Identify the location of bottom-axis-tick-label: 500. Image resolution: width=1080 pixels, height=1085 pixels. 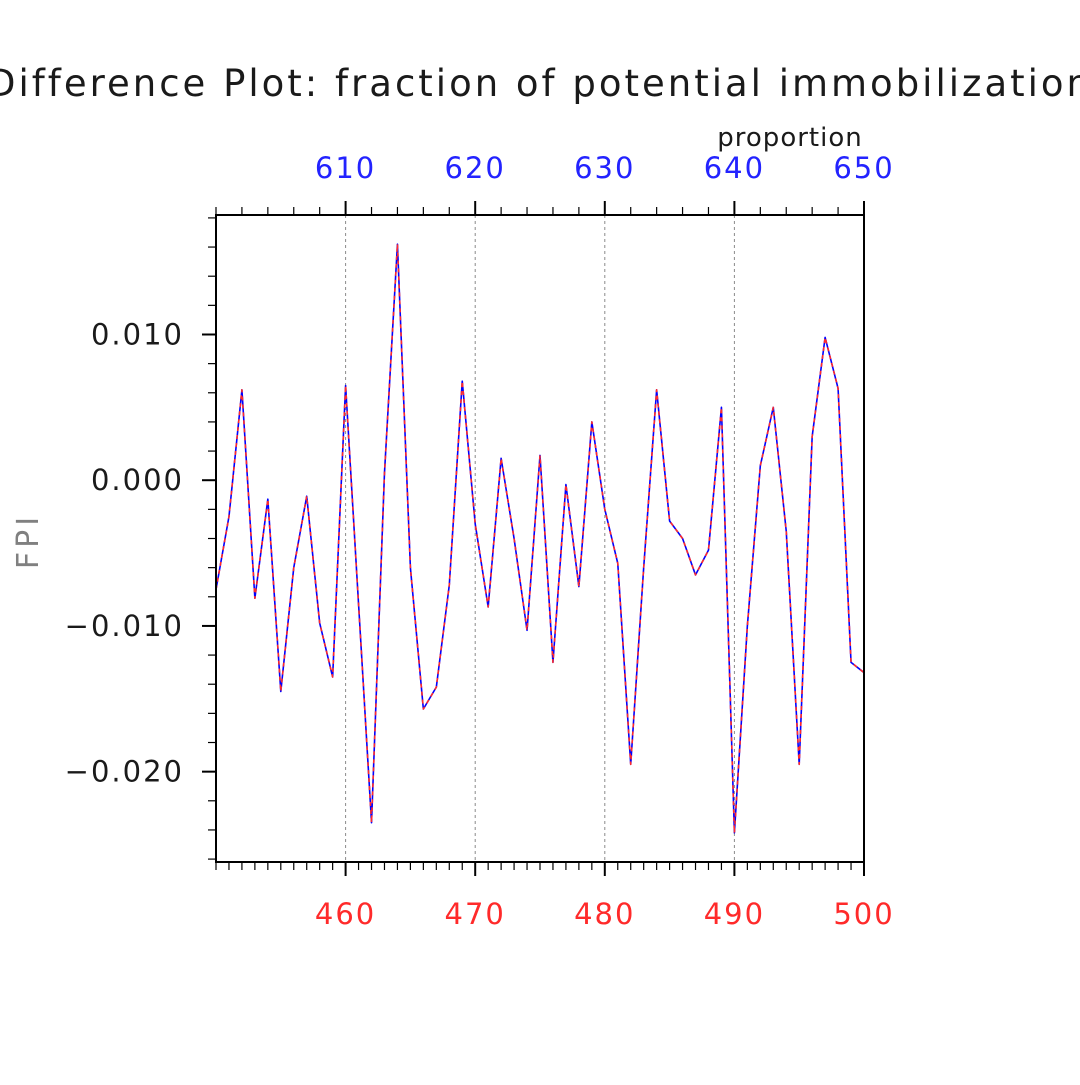
(863, 914).